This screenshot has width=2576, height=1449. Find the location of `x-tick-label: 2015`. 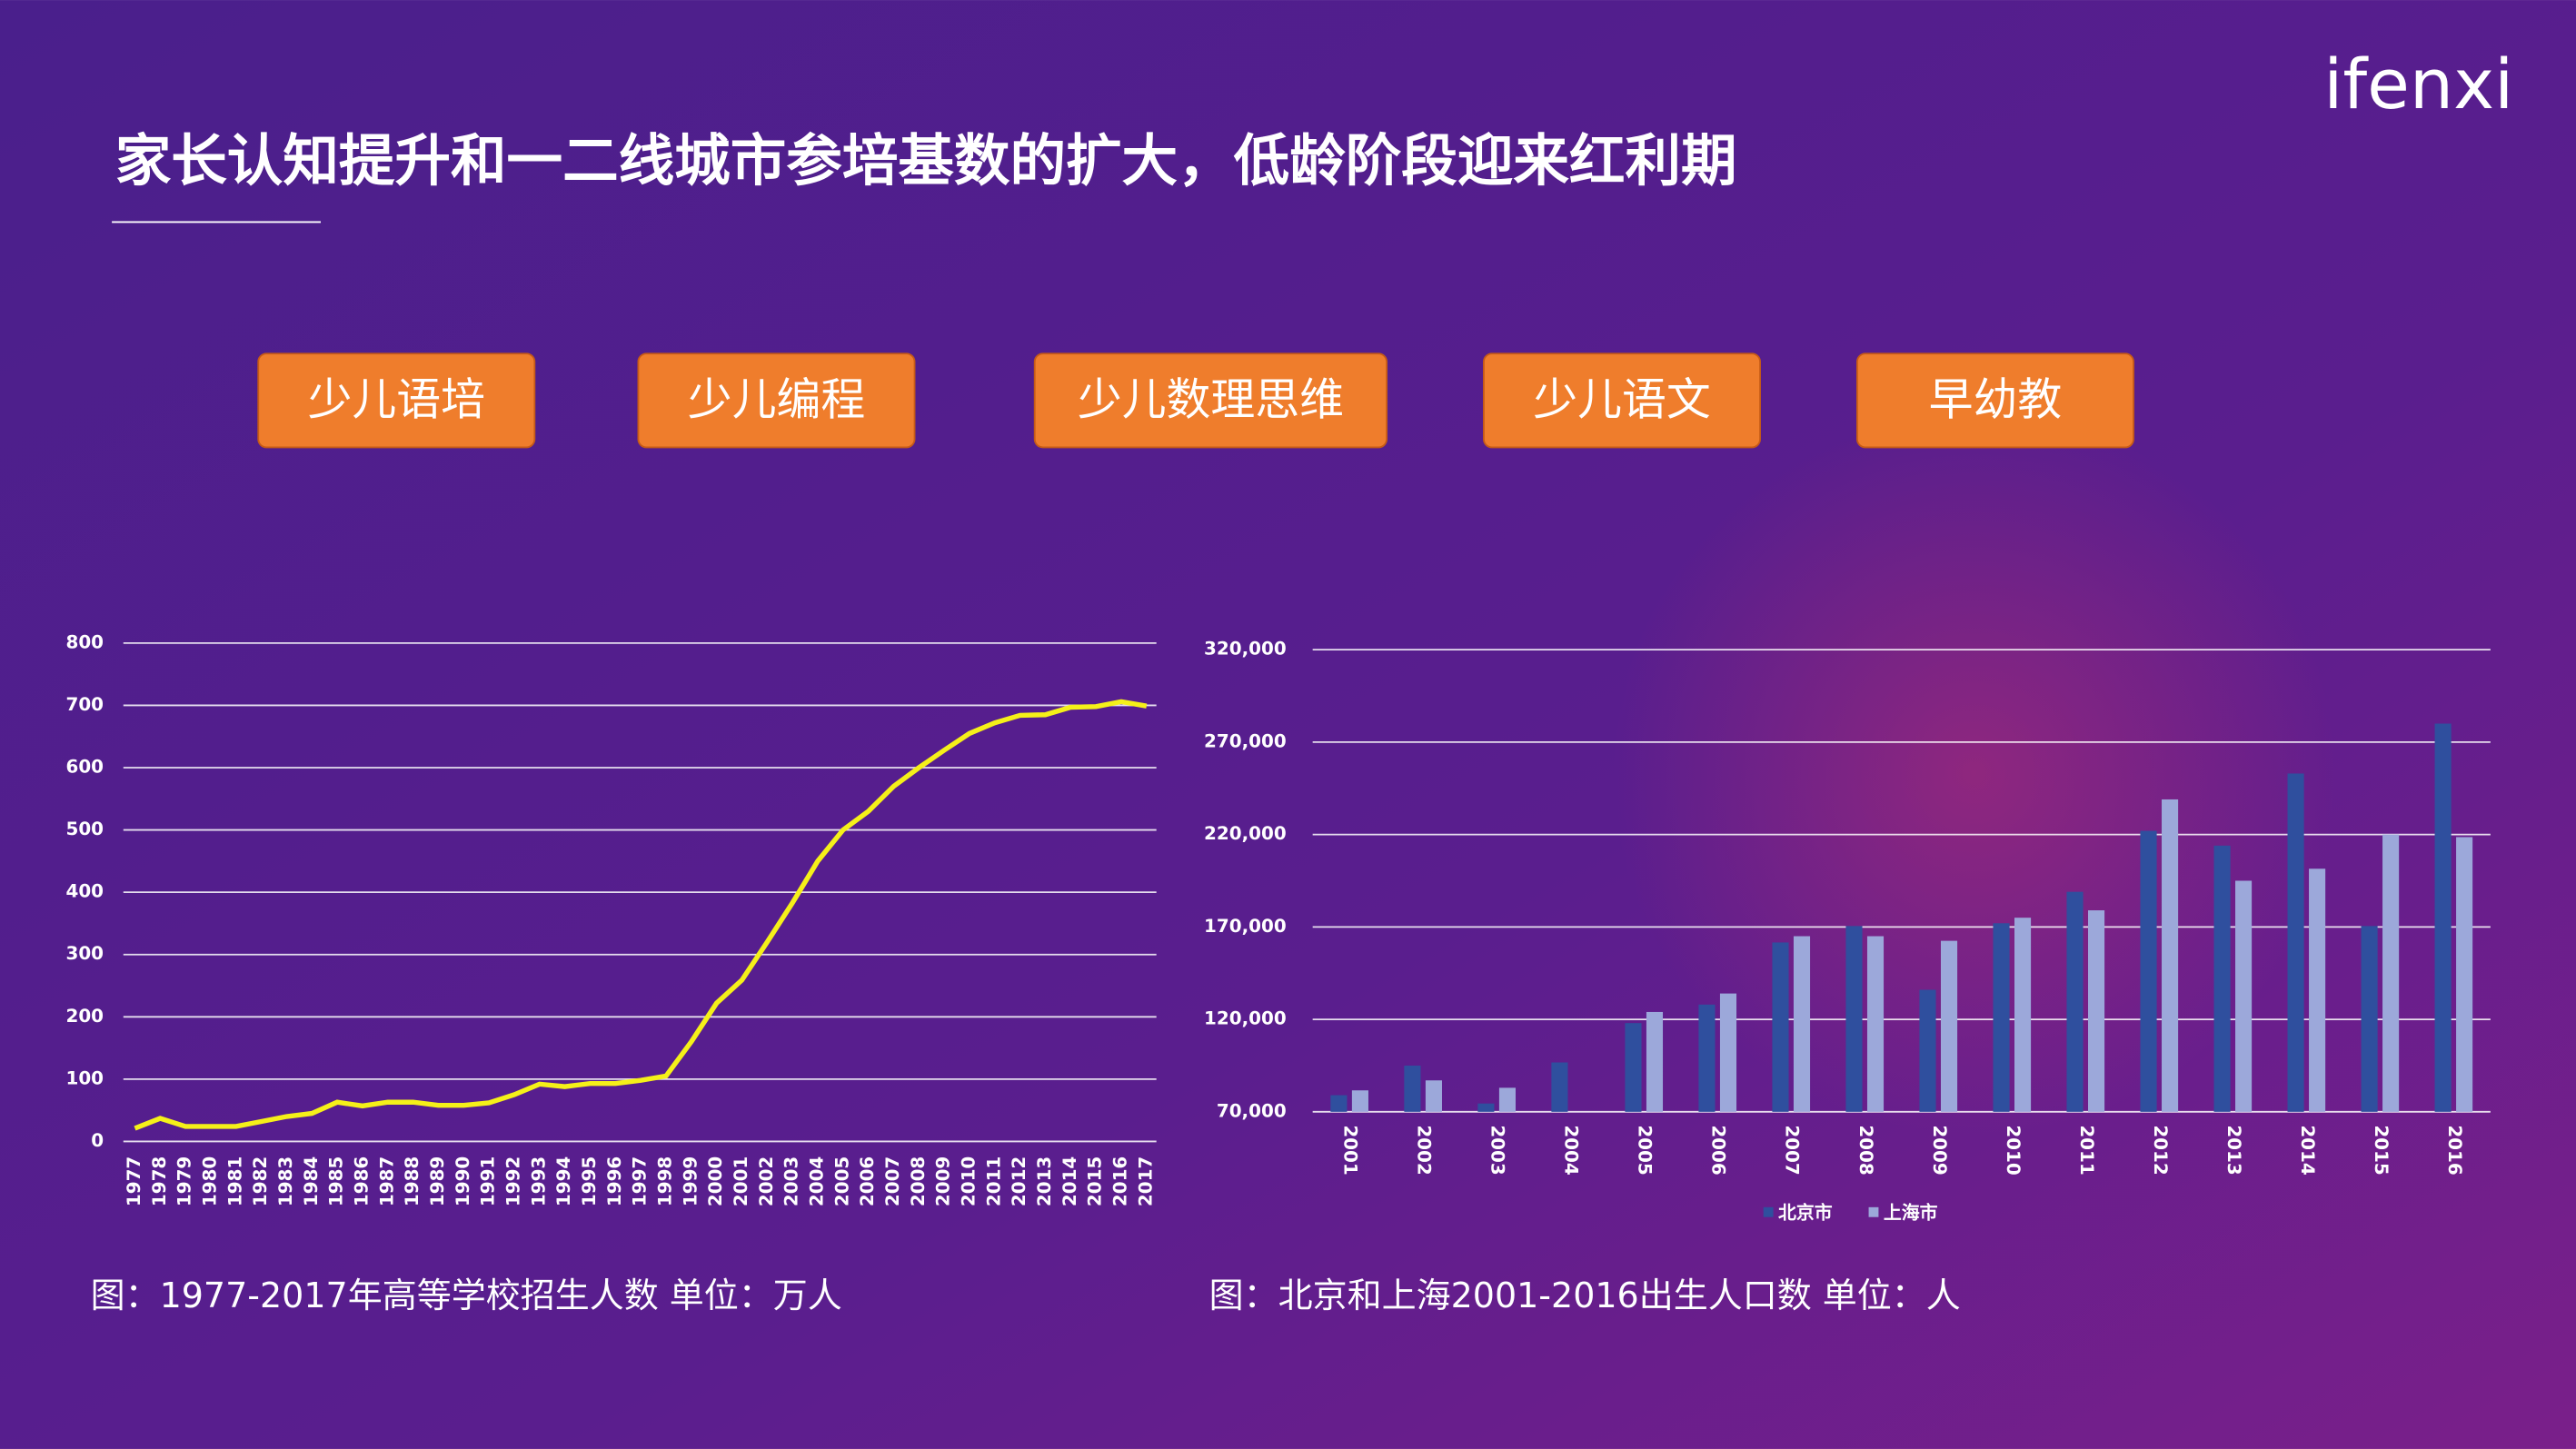

x-tick-label: 2015 is located at coordinates (1096, 1181).